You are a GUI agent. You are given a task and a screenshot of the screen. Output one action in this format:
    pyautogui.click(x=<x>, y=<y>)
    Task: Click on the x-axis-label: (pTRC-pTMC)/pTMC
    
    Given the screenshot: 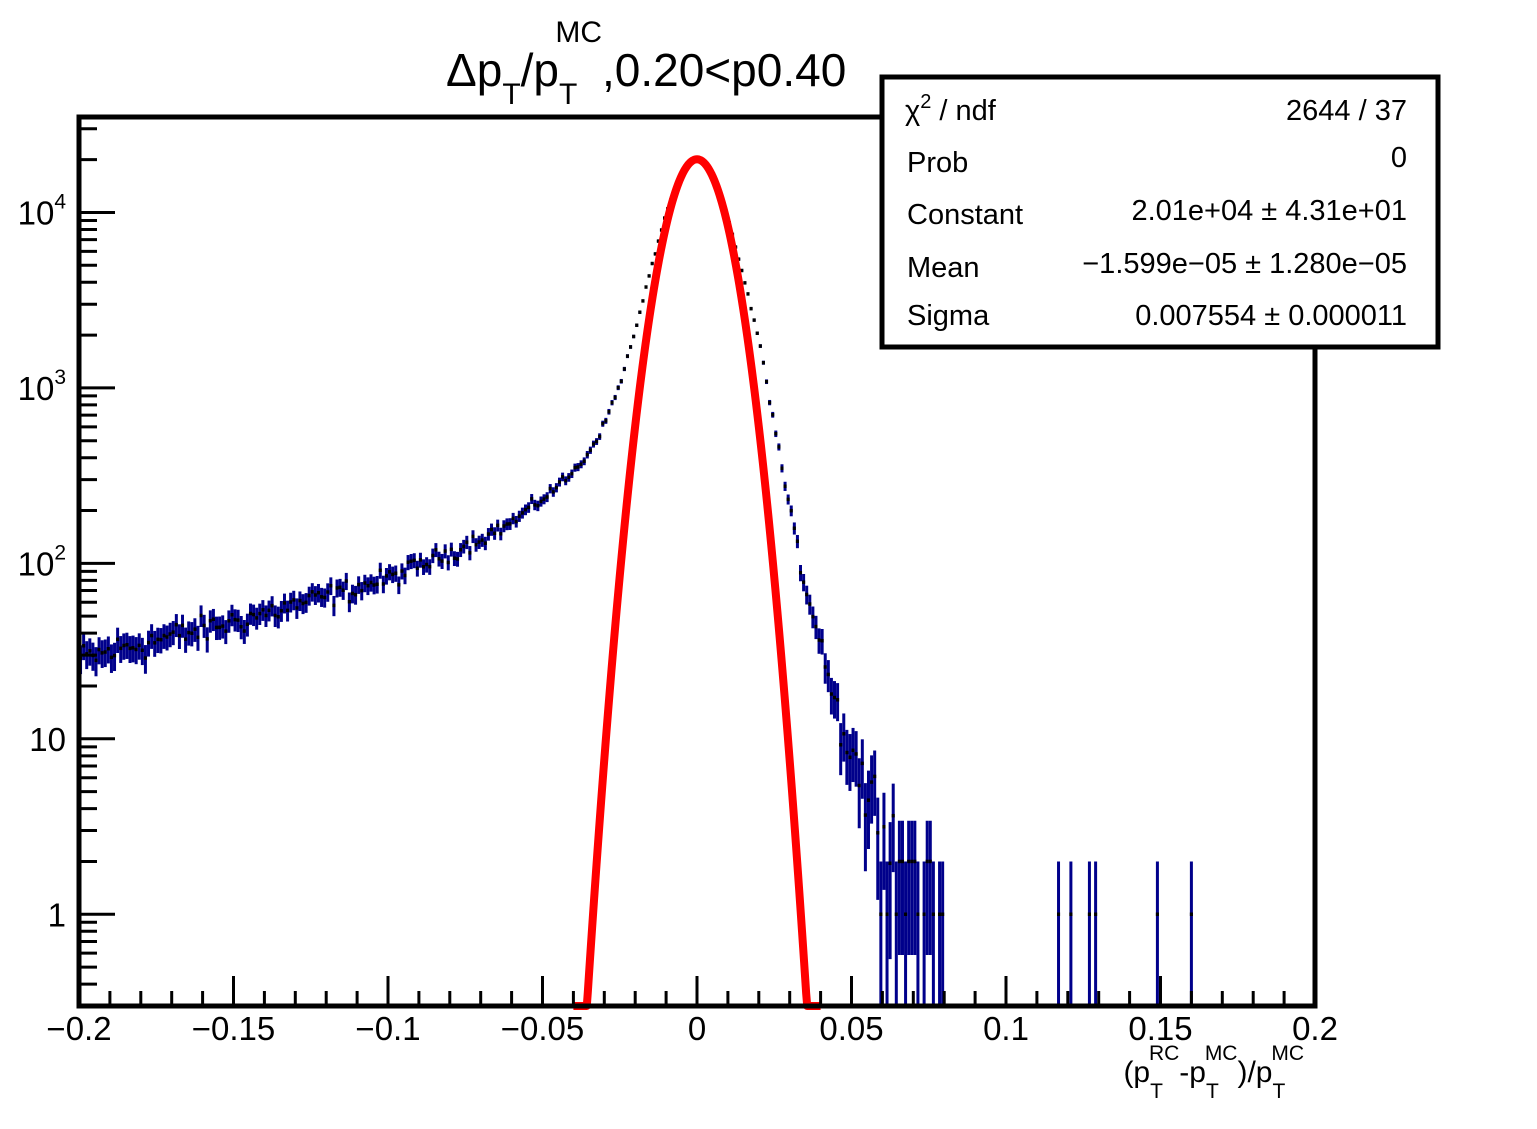 What is the action you would take?
    pyautogui.click(x=1213, y=1072)
    